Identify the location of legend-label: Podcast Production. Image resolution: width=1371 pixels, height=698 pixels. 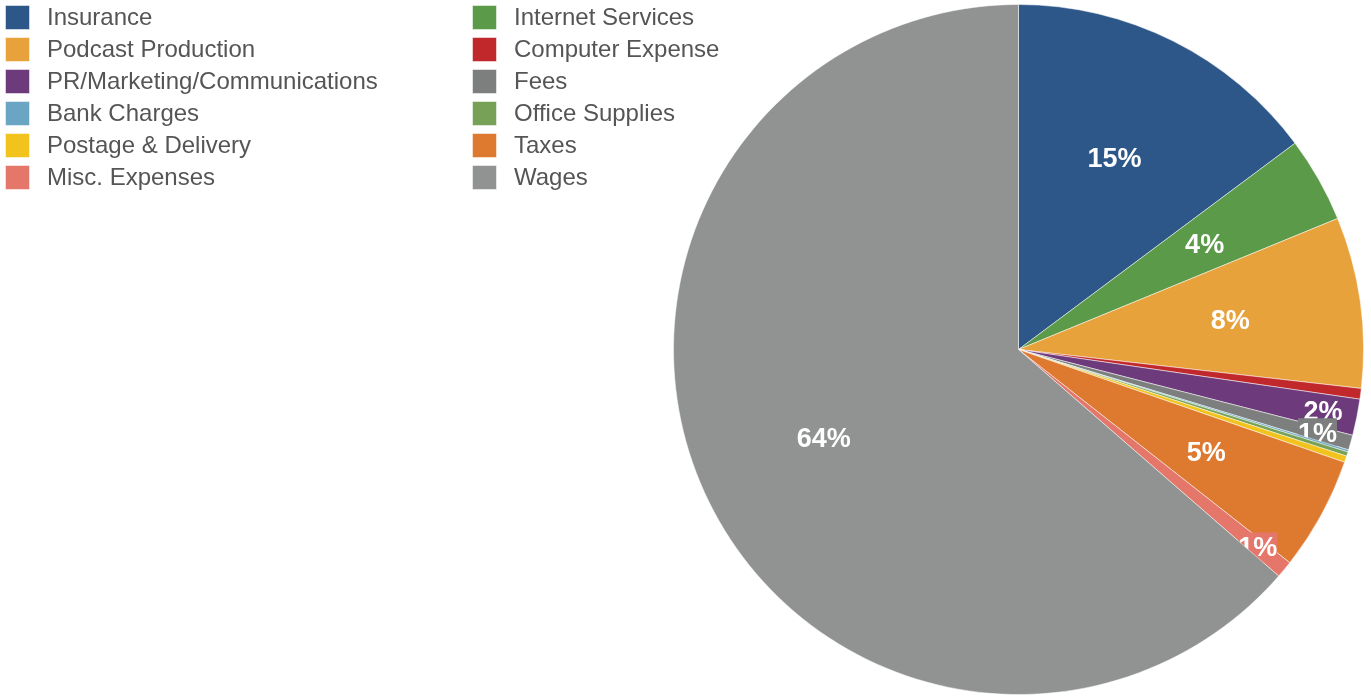
(152, 49).